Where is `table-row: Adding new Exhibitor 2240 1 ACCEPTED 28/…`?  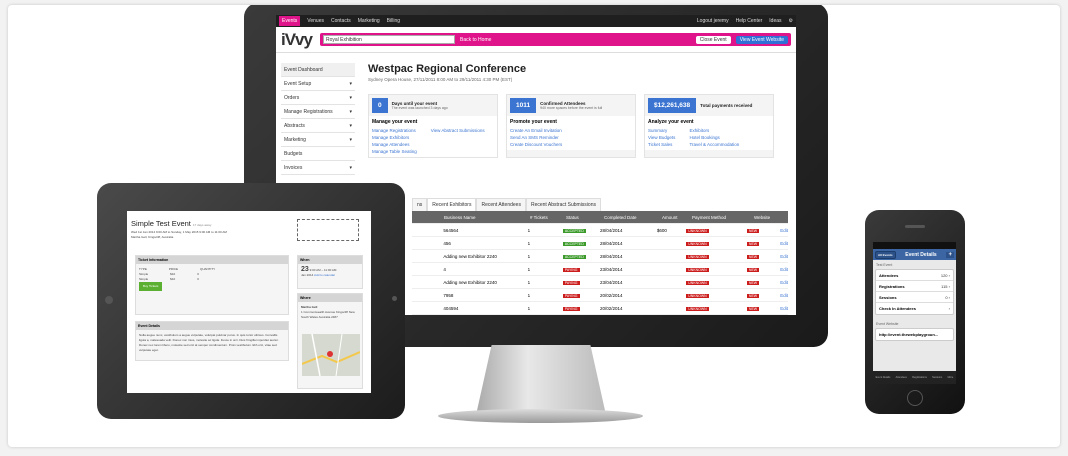
table-row: Adding new Exhibitor 2240 1 ACCEPTED 28/… is located at coordinates (600, 256).